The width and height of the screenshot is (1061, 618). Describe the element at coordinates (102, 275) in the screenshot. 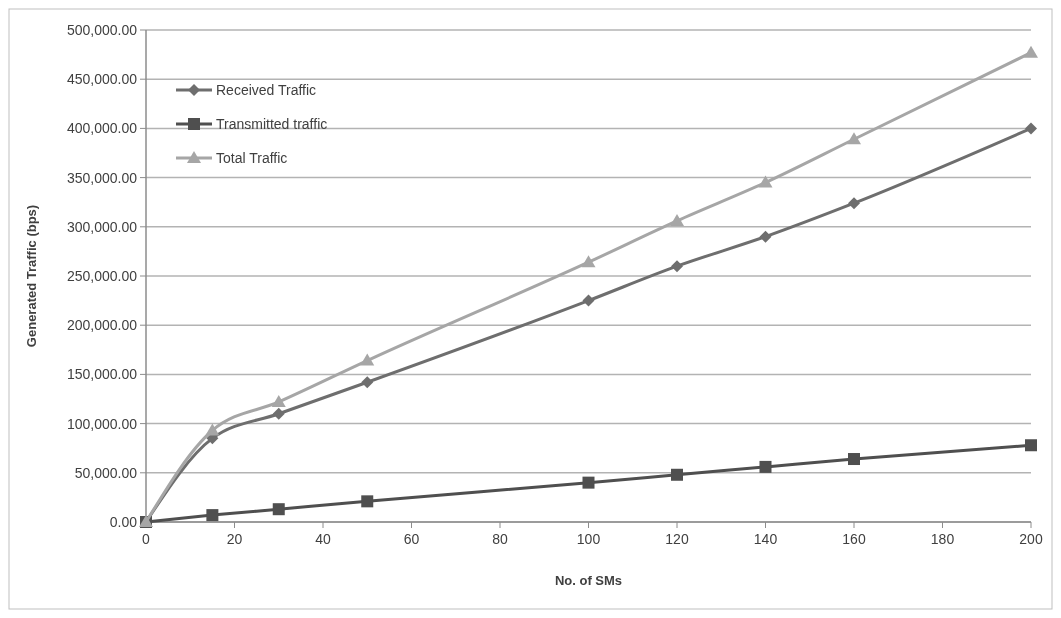

I see `y-tick-label: 250,000.00` at that location.